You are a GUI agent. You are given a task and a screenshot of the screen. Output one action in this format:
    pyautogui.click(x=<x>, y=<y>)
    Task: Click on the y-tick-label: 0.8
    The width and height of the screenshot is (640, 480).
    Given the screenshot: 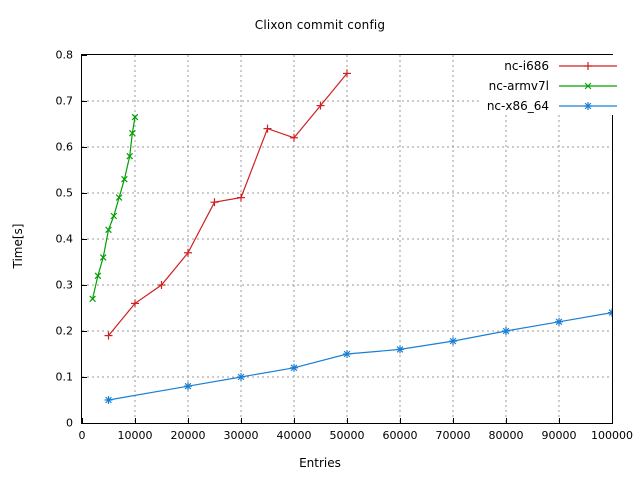 What is the action you would take?
    pyautogui.click(x=64, y=55)
    